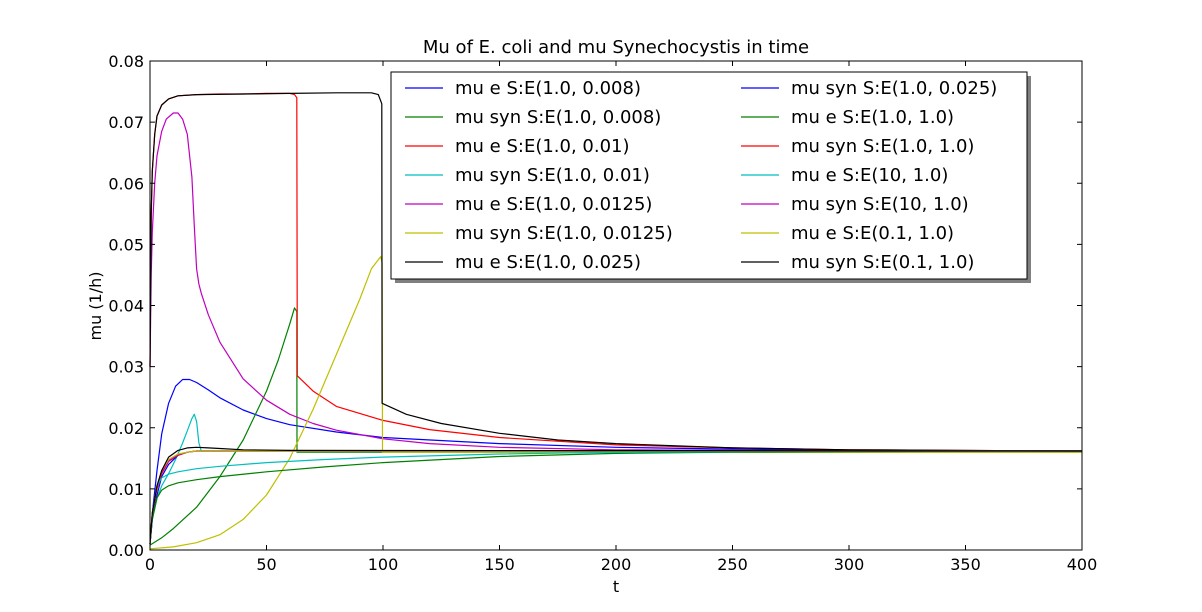 This screenshot has width=1202, height=612. I want to click on x-tick-label: 0, so click(150, 564).